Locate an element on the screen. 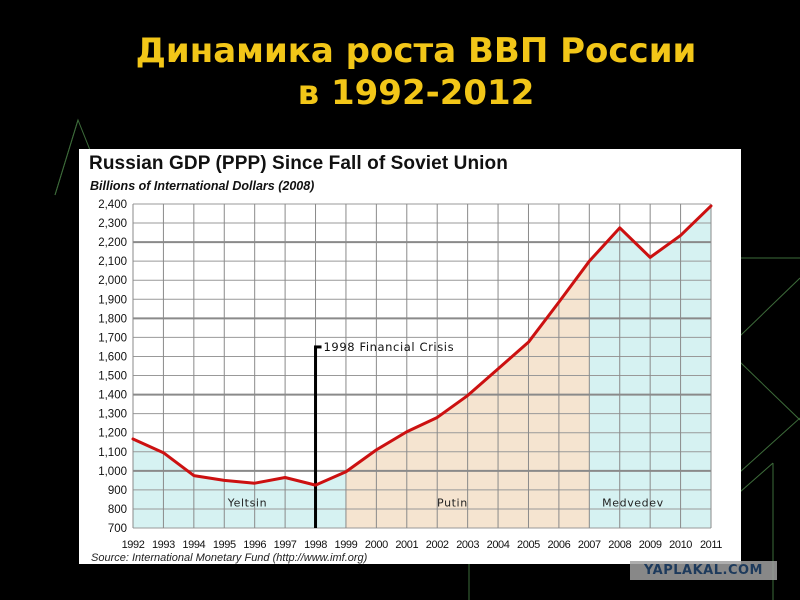  y-tick-label: 2,200 is located at coordinates (112, 243).